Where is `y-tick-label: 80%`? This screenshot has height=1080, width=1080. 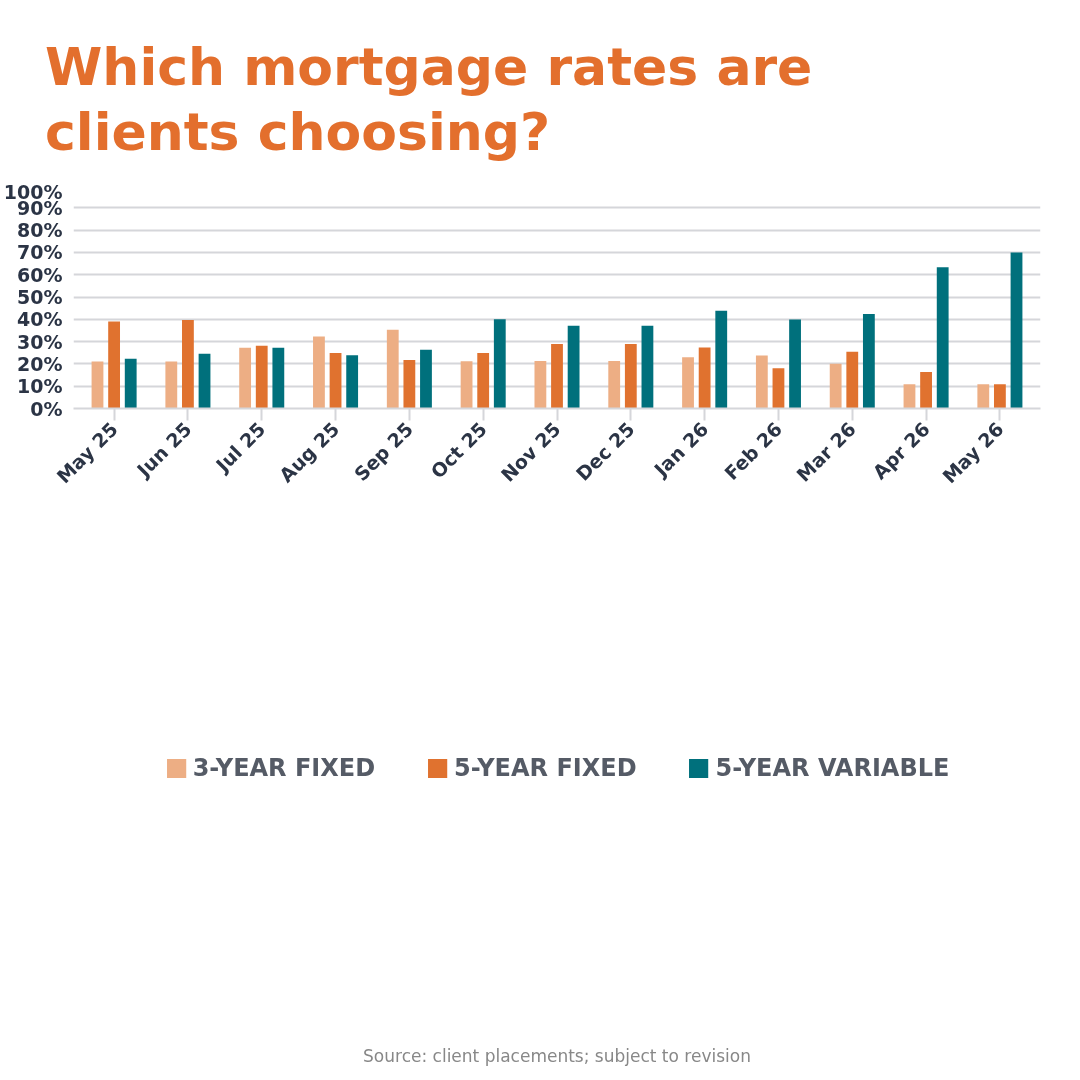 y-tick-label: 80% is located at coordinates (40, 230).